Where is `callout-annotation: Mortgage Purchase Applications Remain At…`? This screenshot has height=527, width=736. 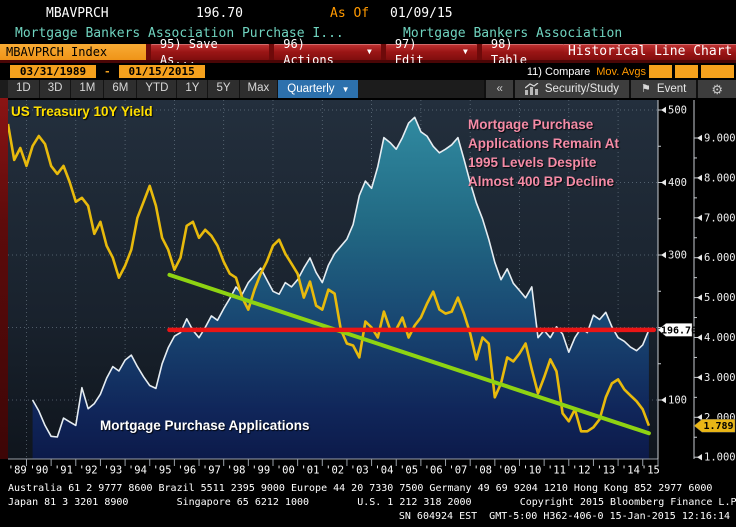 callout-annotation: Mortgage Purchase Applications Remain At… is located at coordinates (543, 153).